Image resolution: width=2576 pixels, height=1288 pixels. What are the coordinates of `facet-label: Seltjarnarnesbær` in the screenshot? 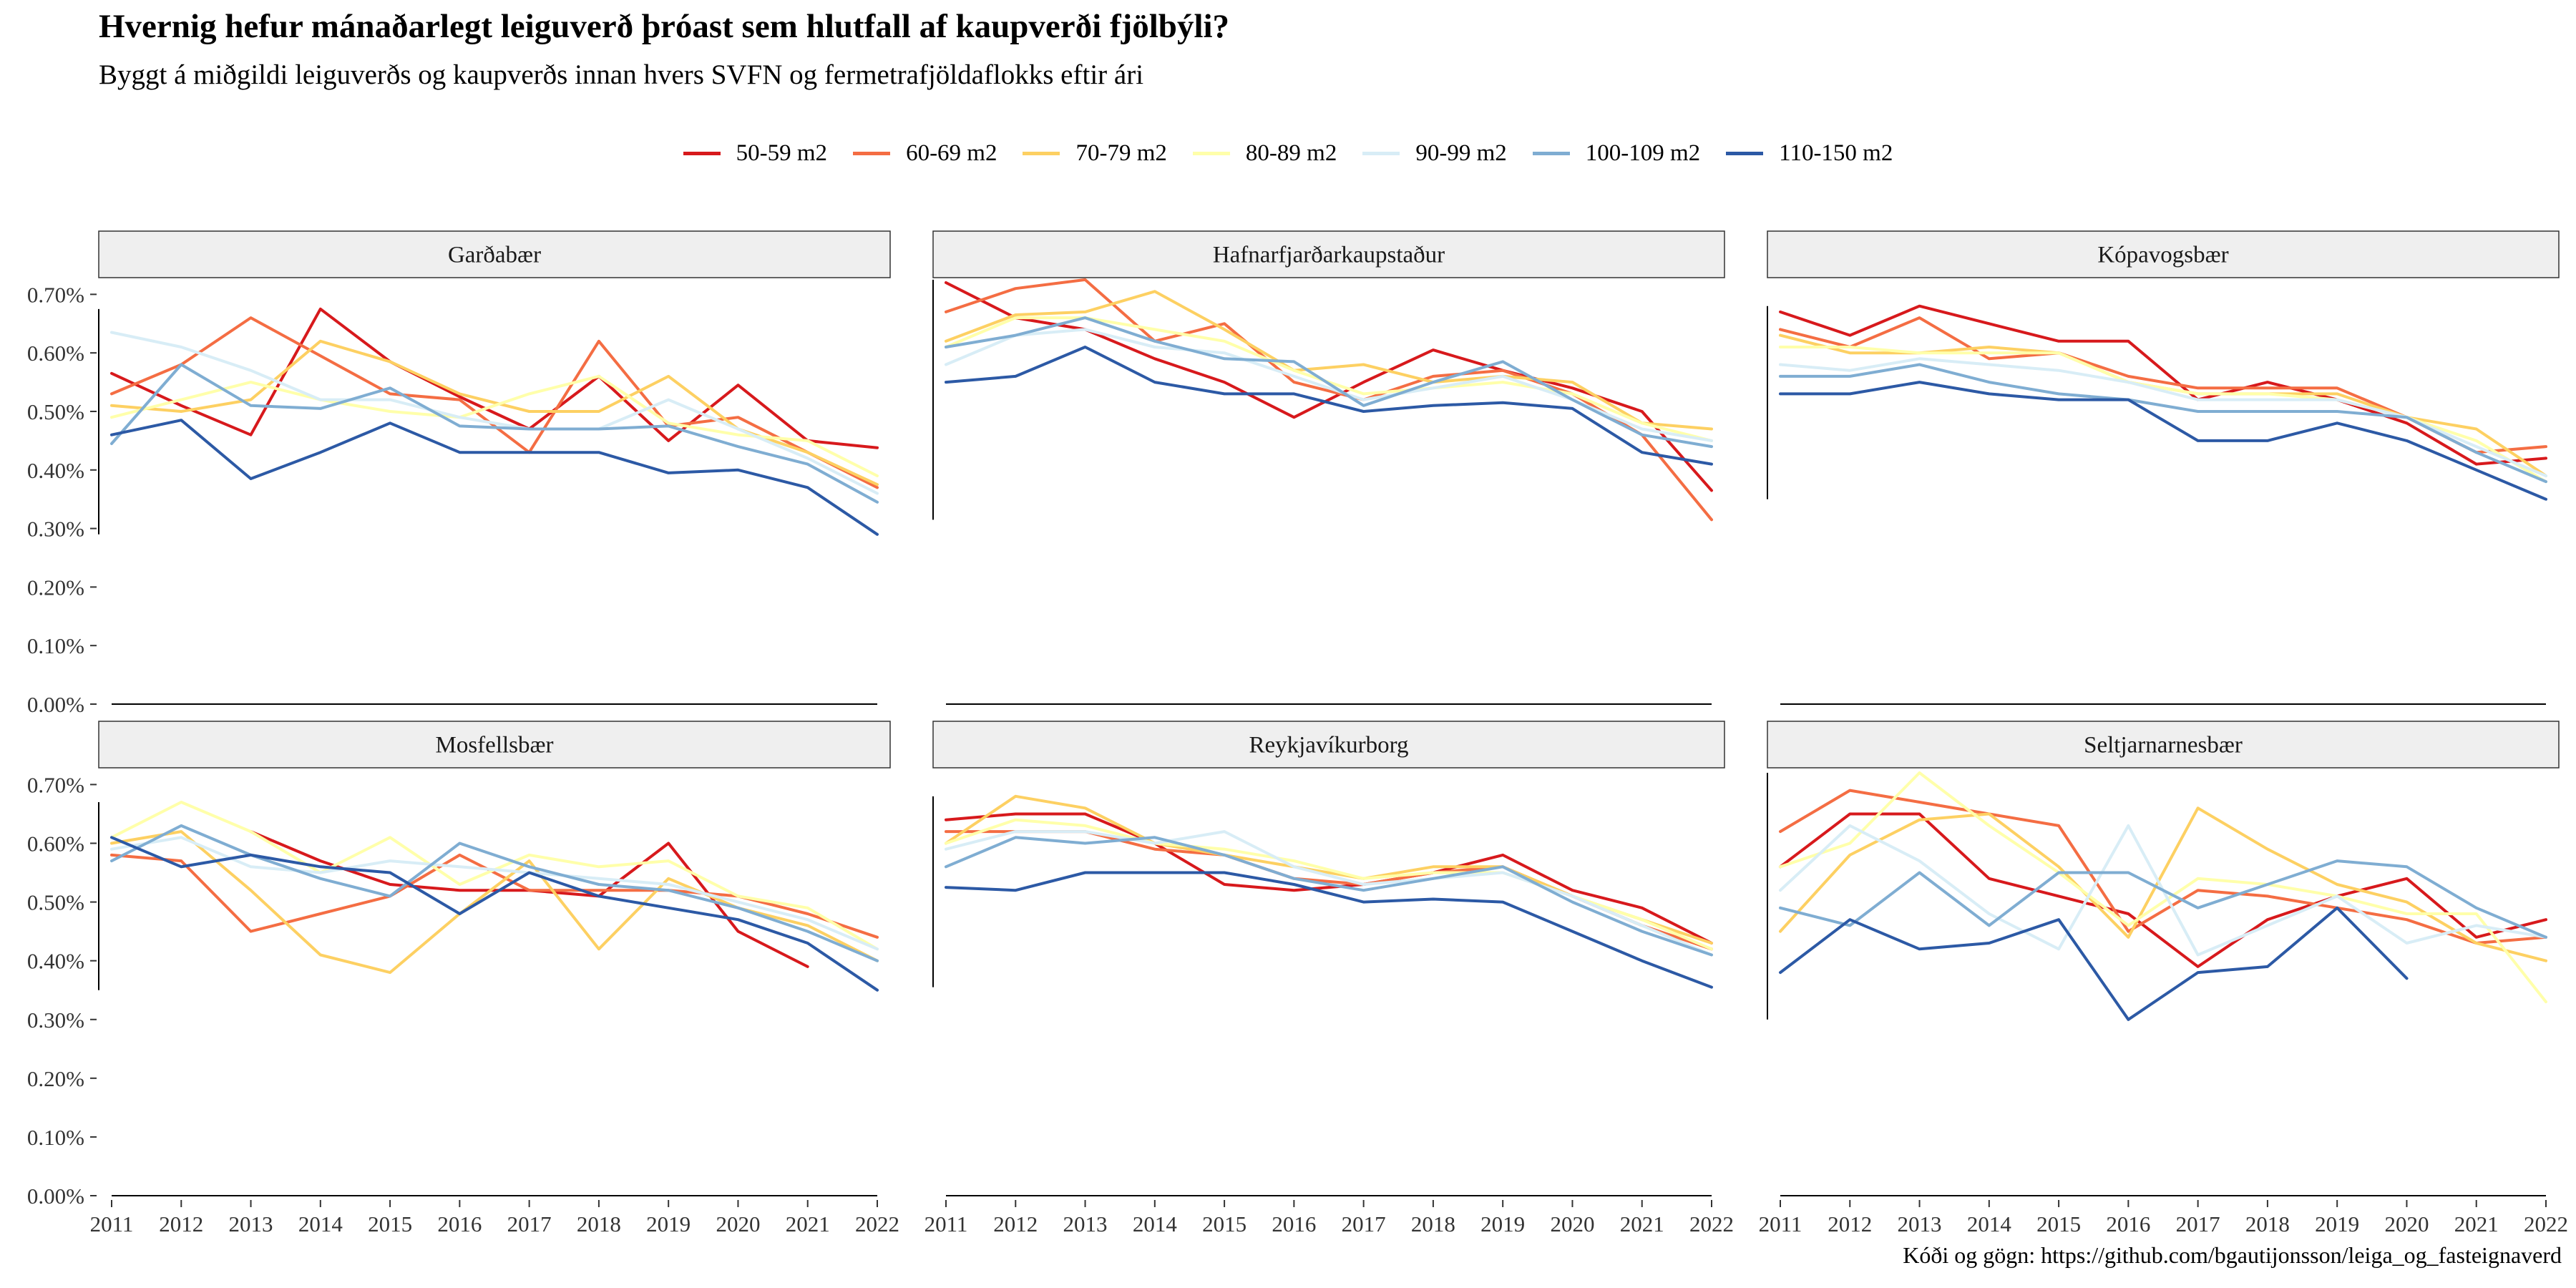 It's located at (2163, 745).